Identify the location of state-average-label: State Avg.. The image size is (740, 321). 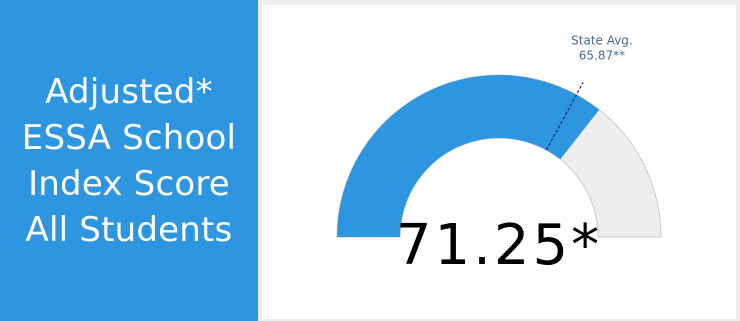
(602, 41).